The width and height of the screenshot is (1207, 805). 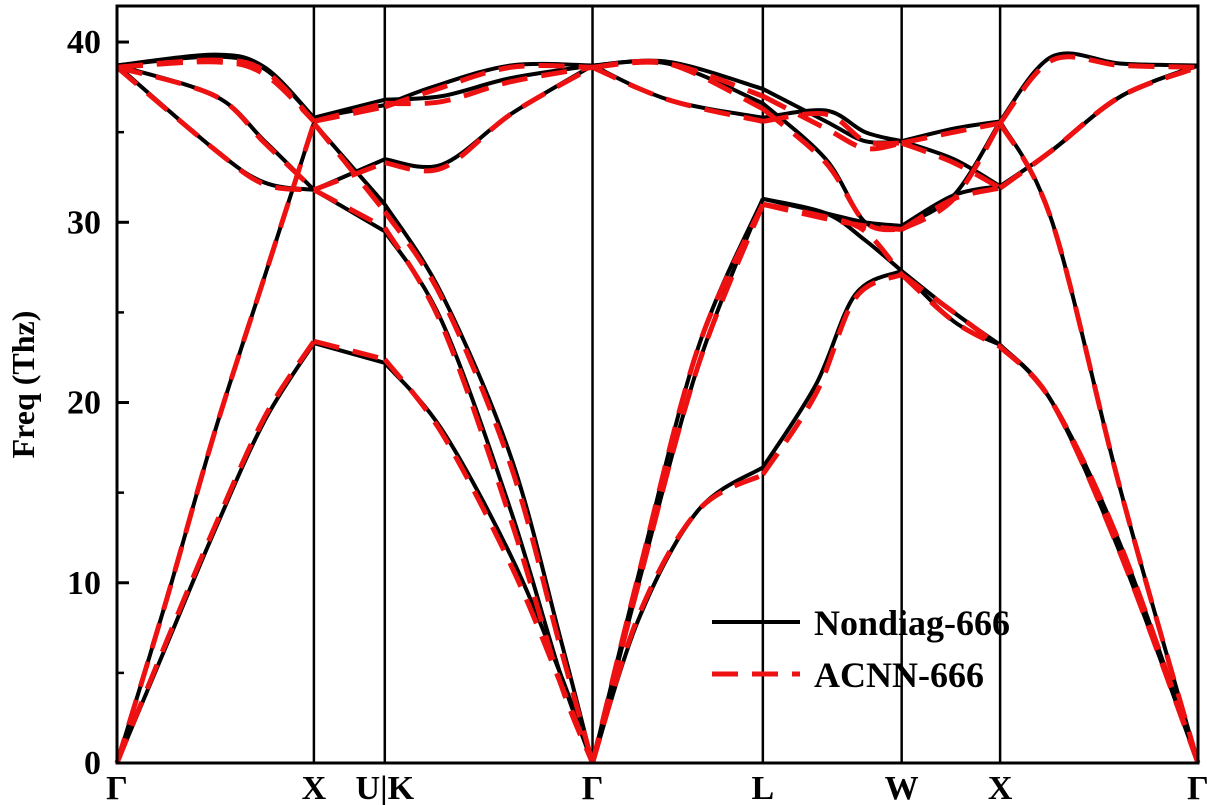 What do you see at coordinates (92, 763) in the screenshot?
I see `y-tick-label: 0` at bounding box center [92, 763].